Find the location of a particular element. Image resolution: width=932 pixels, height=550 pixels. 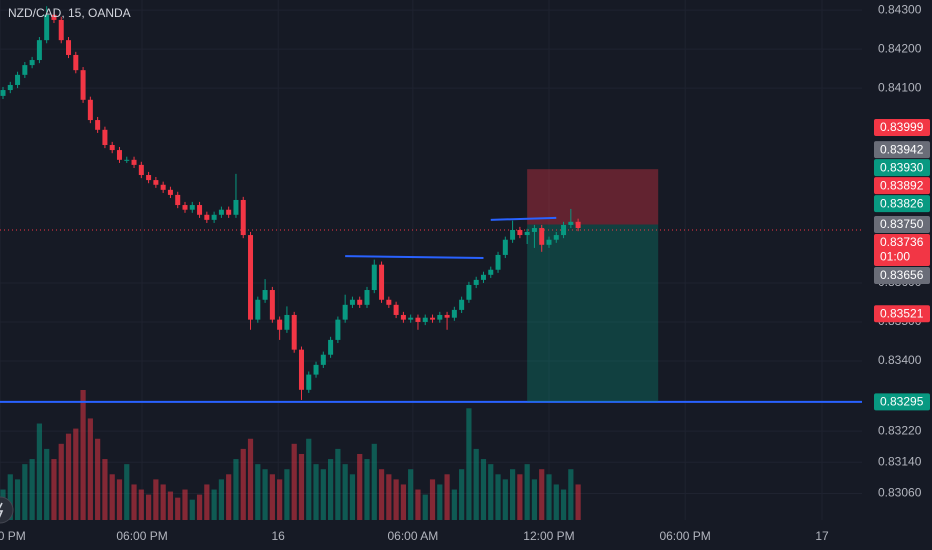

logo-icon is located at coordinates (2, 510).